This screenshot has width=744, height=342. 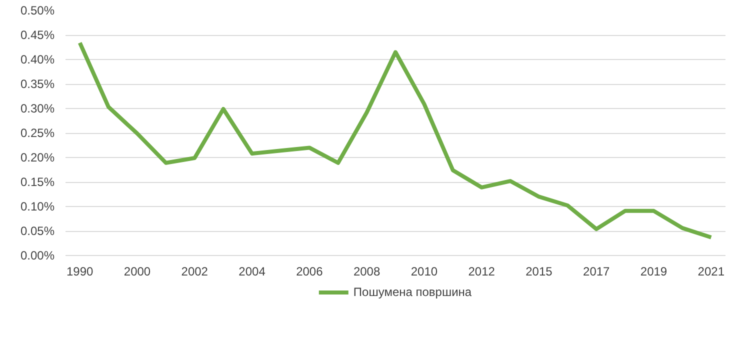 What do you see at coordinates (412, 292) in the screenshot?
I see `legend-label: Пошумена површина` at bounding box center [412, 292].